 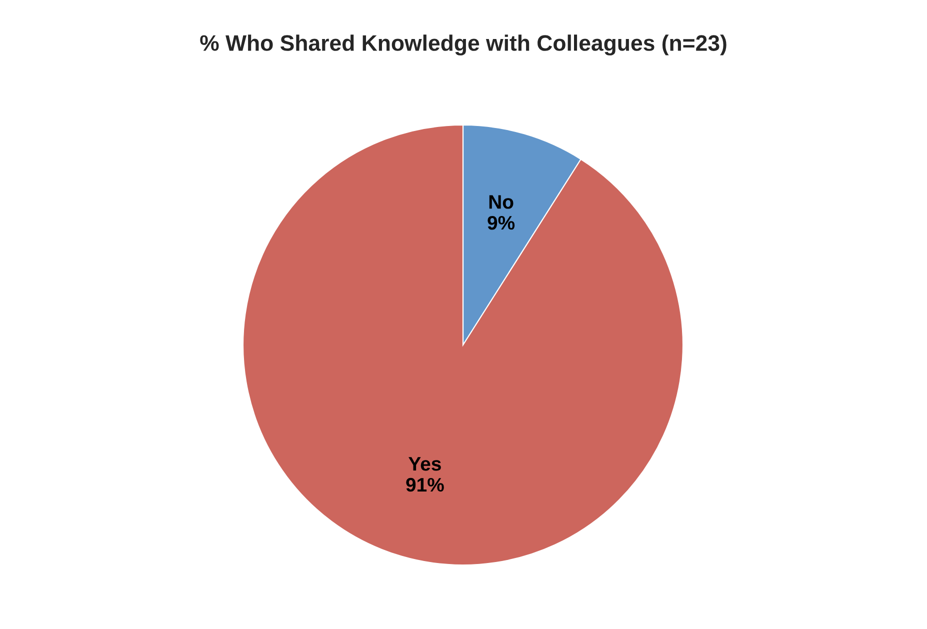 I want to click on slice-label: Yes, so click(x=424, y=464).